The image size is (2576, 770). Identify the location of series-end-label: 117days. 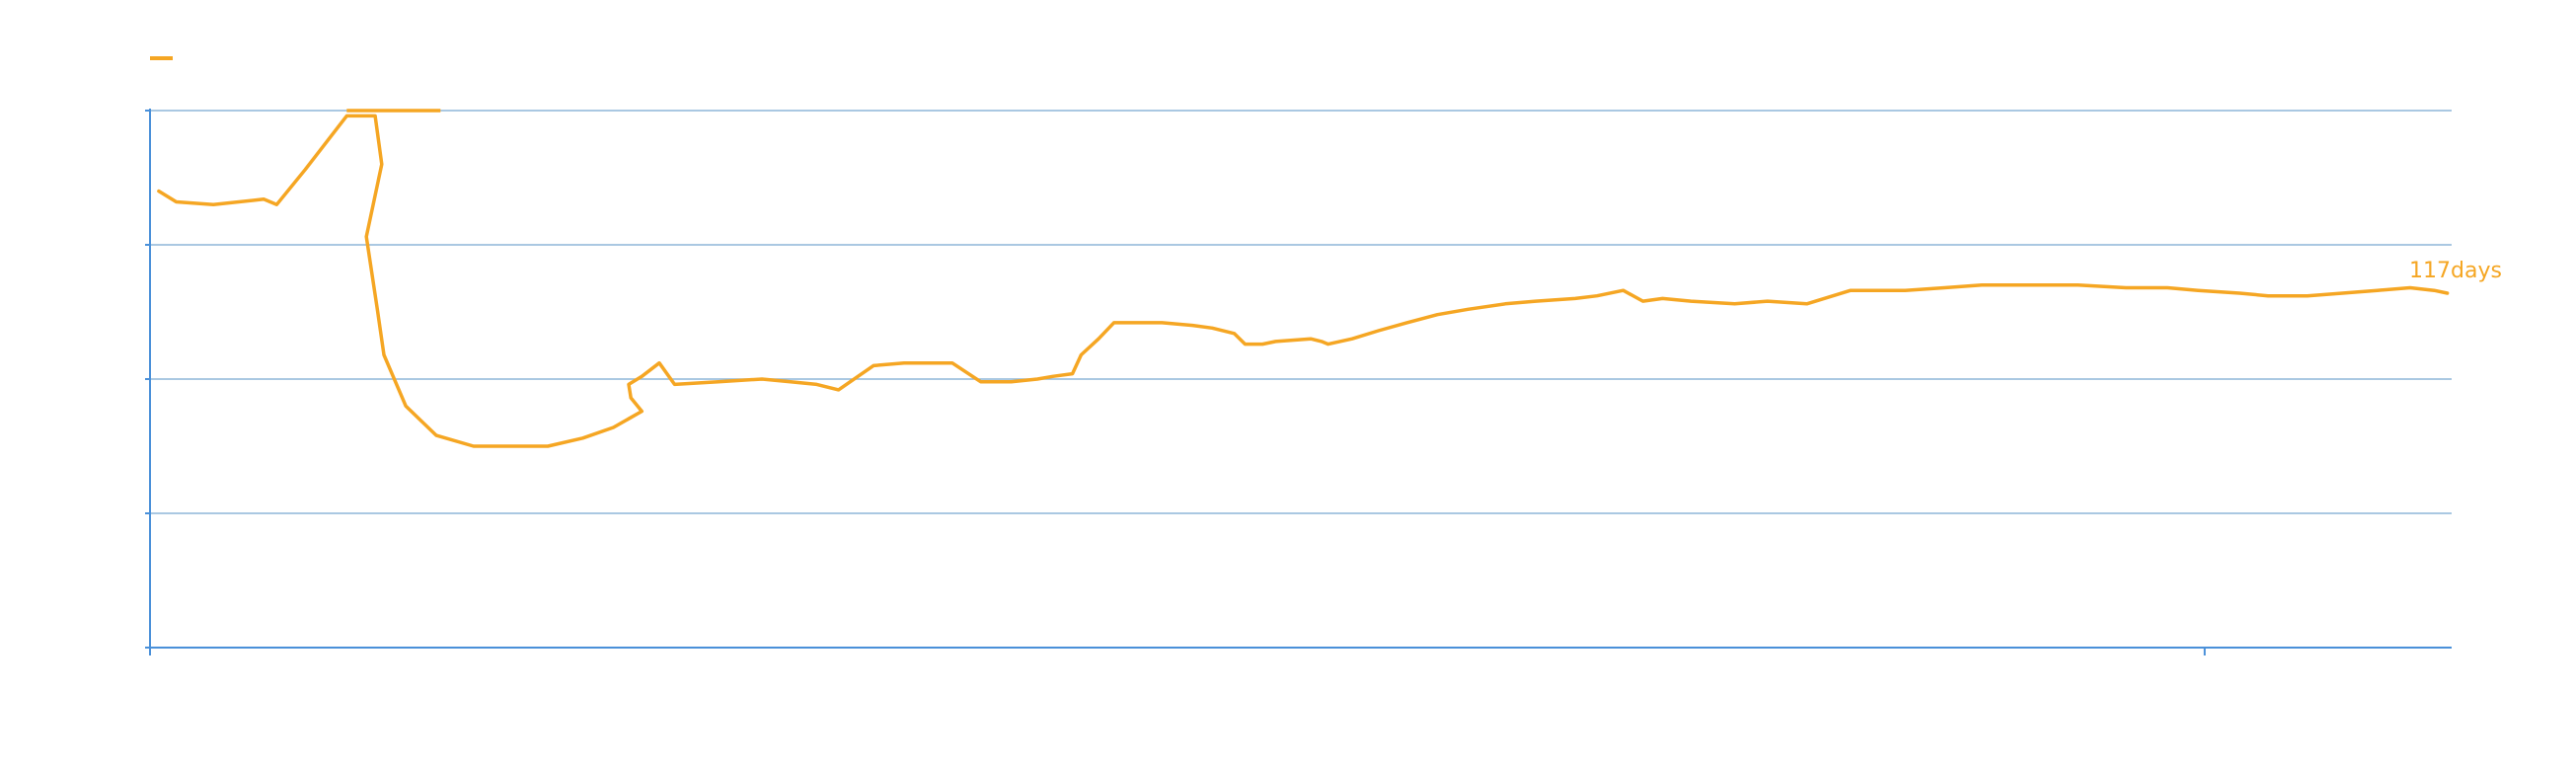
(2455, 271).